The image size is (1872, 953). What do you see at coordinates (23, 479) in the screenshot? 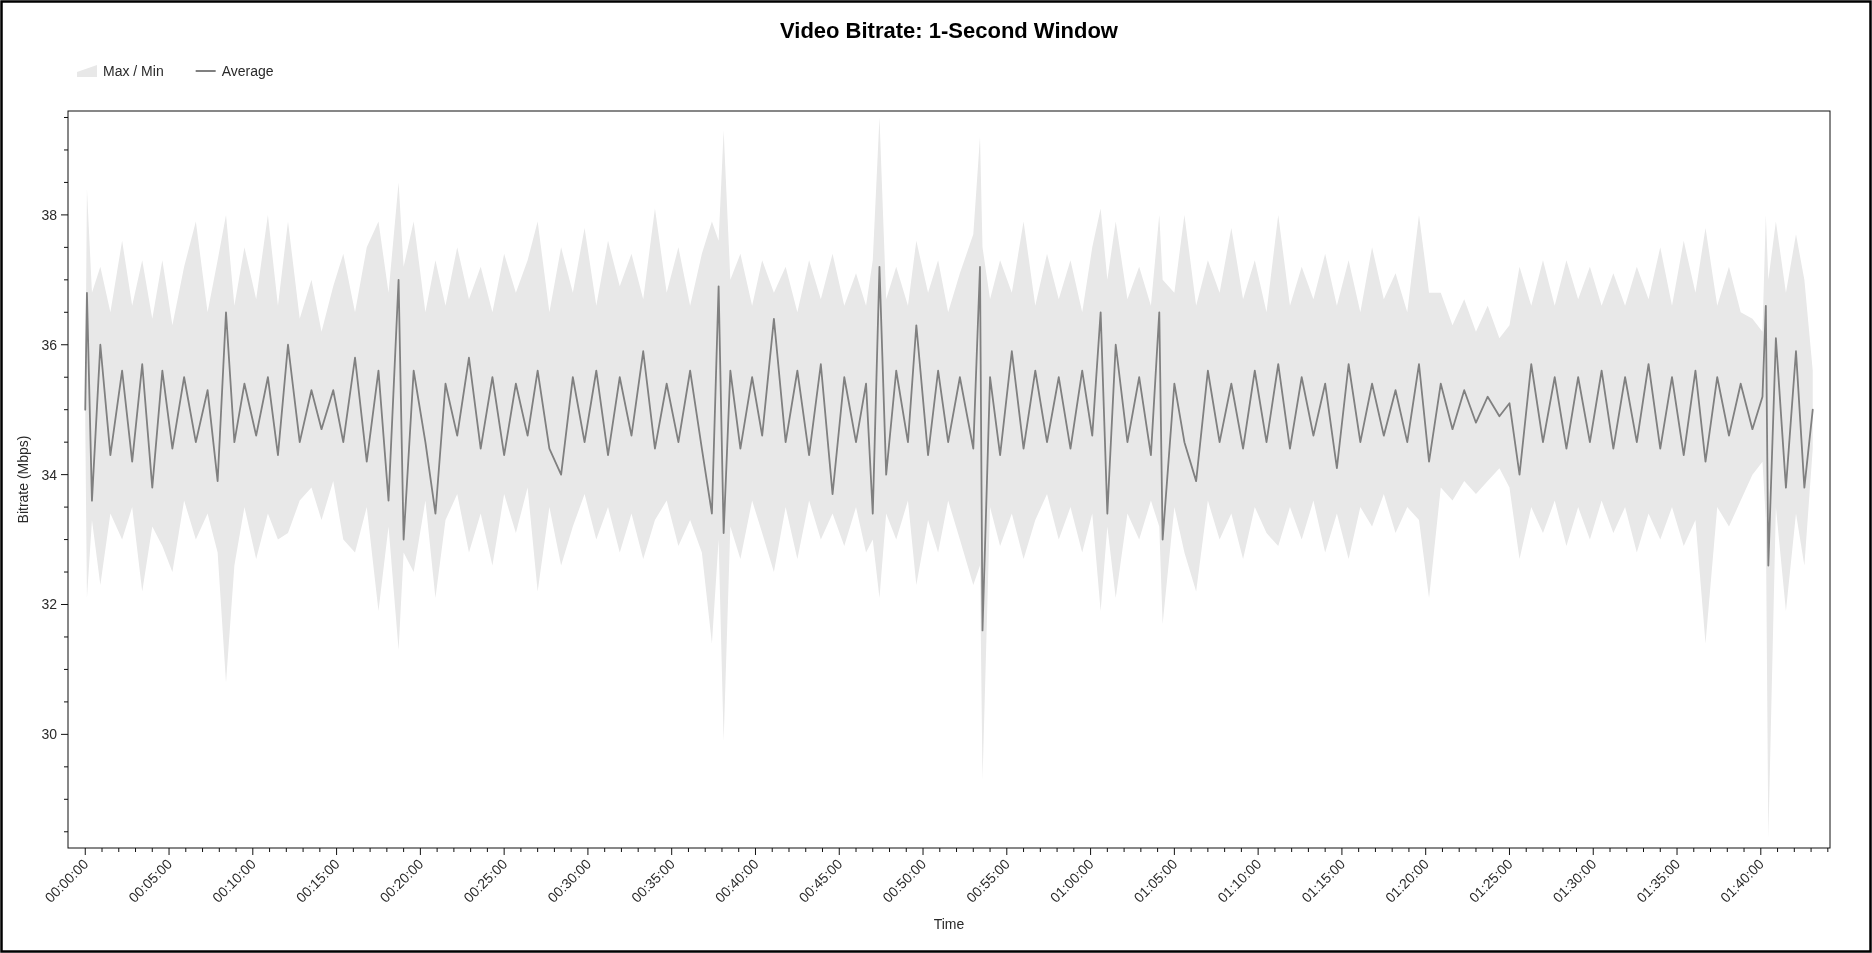
I see `y-axis-title: Bitrate (Mbps)` at bounding box center [23, 479].